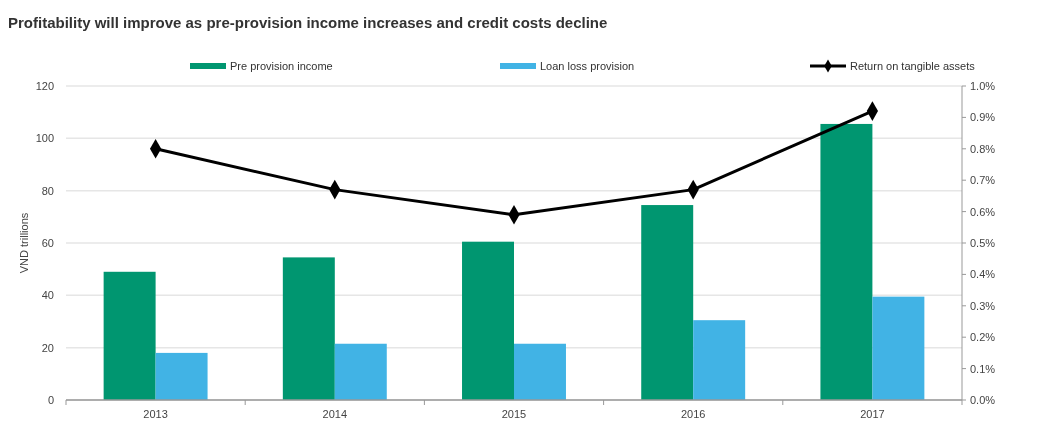 Image resolution: width=1040 pixels, height=439 pixels. What do you see at coordinates (983, 211) in the screenshot?
I see `y2-tick-label: 0.6%` at bounding box center [983, 211].